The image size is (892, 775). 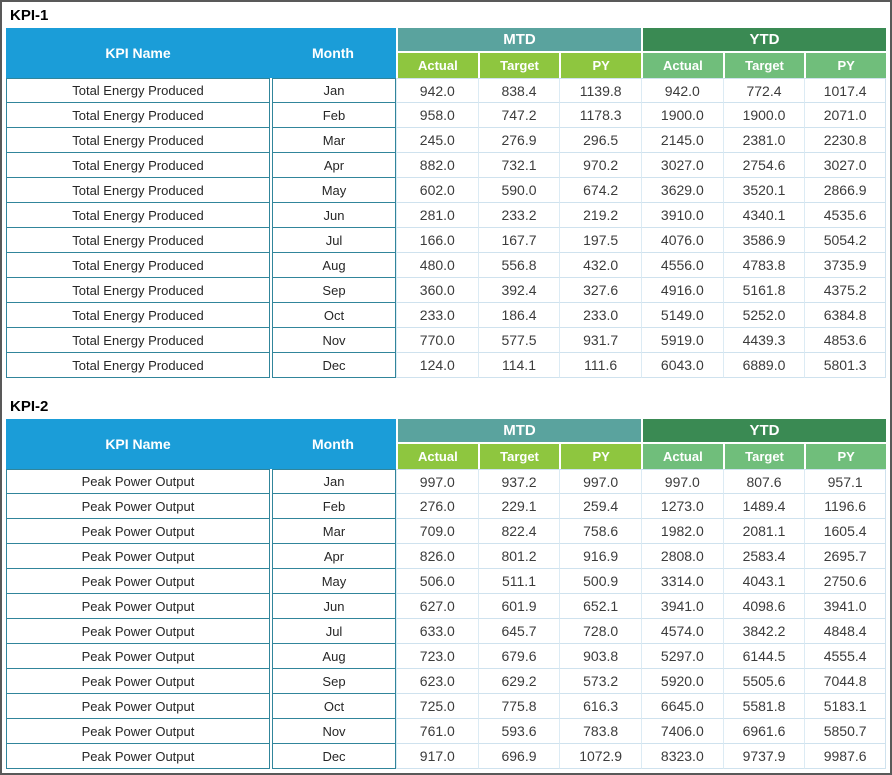 What do you see at coordinates (518, 140) in the screenshot?
I see `value-cell: 276.9` at bounding box center [518, 140].